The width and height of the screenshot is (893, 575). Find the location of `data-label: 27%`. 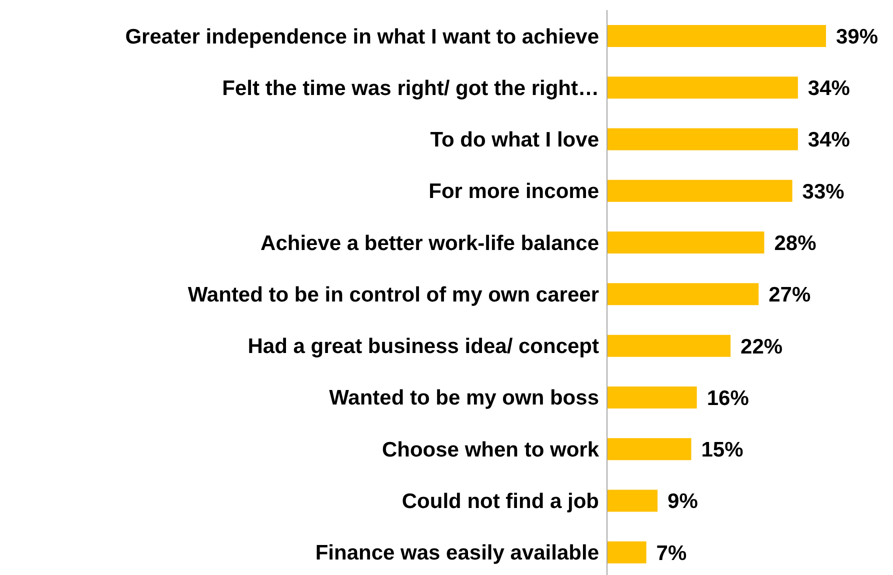

data-label: 27% is located at coordinates (789, 295).